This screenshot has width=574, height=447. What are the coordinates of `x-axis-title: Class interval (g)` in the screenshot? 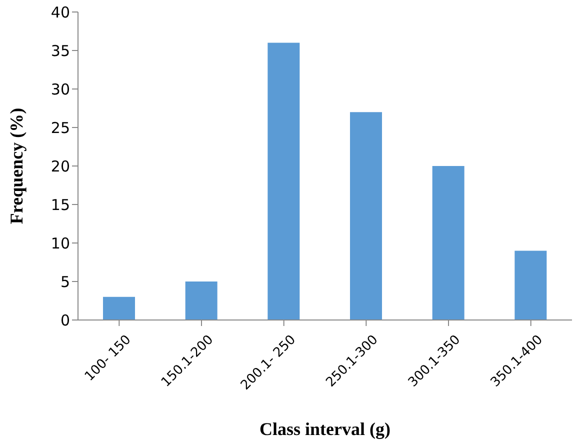 It's located at (325, 429).